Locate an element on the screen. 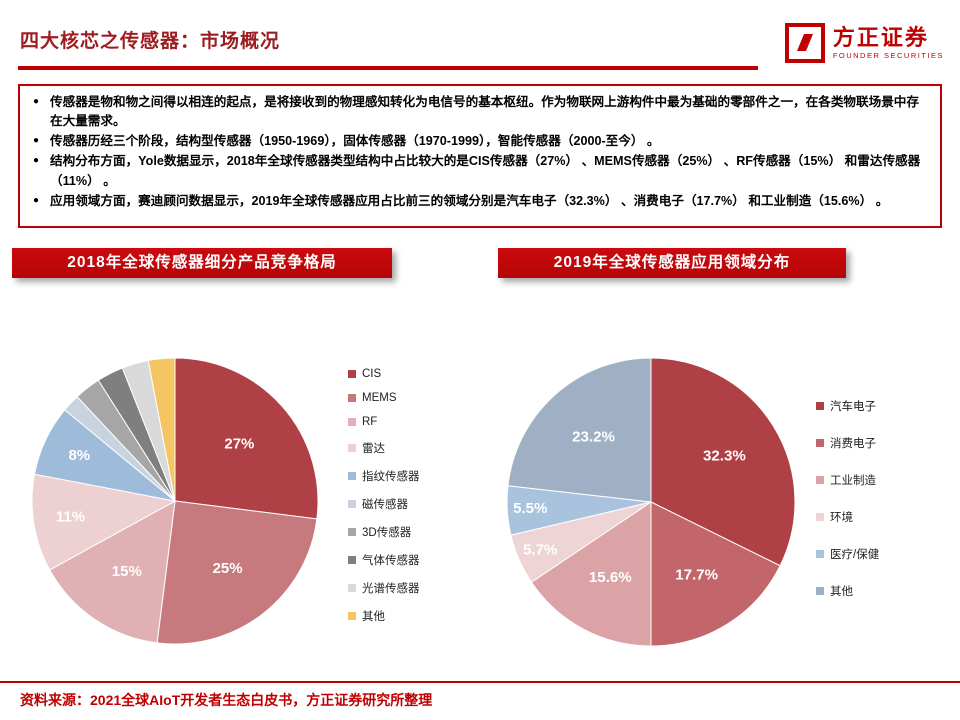  legend-item-汽车电子: 汽车电子 is located at coordinates (847, 406).